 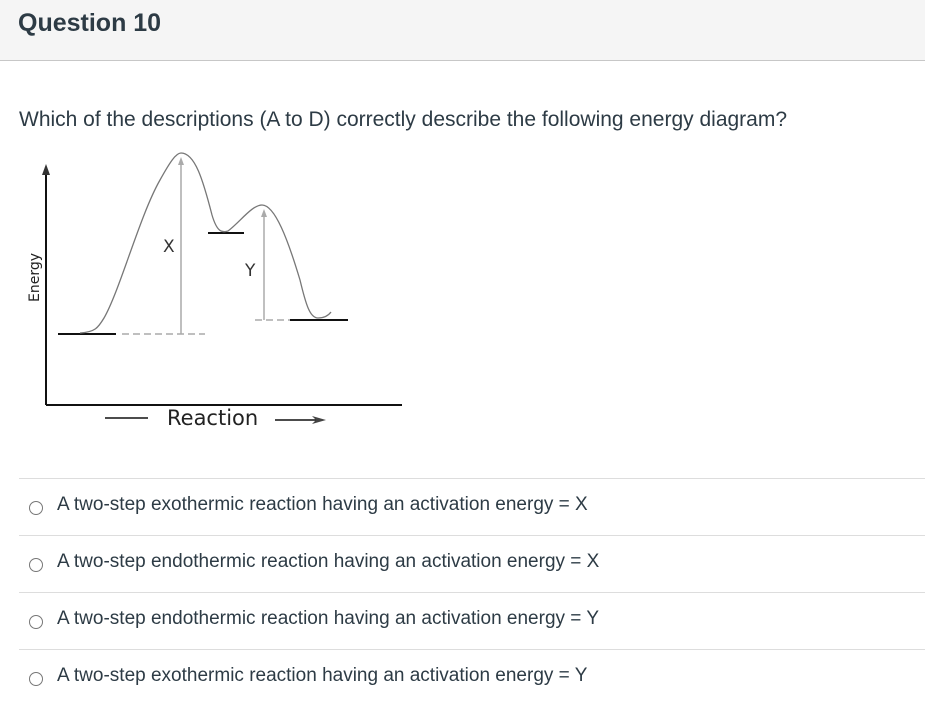 What do you see at coordinates (264, 213) in the screenshot?
I see `y-arrow-head-icon` at bounding box center [264, 213].